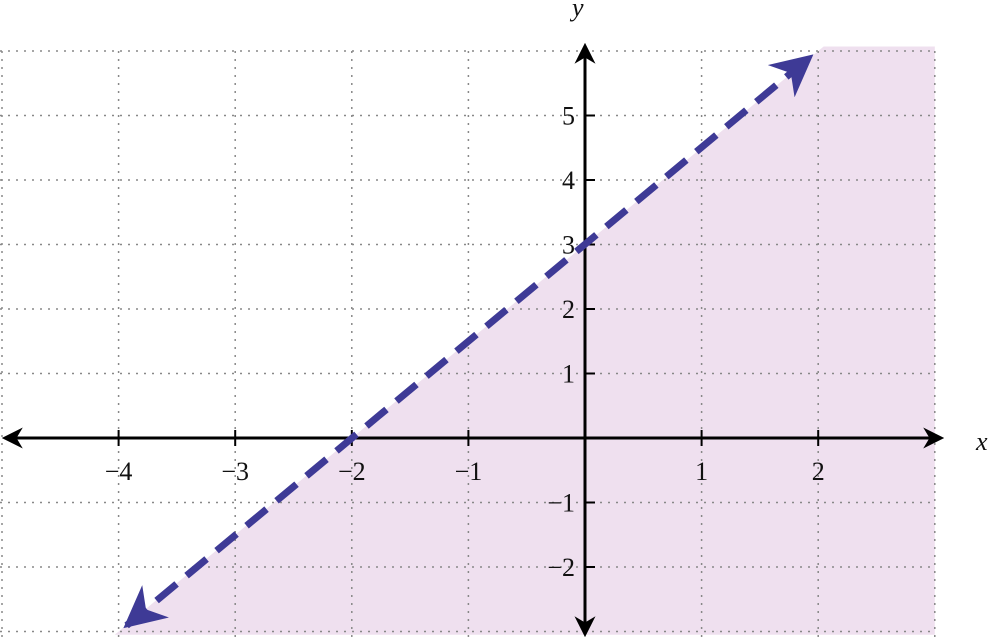 Image resolution: width=992 pixels, height=637 pixels. Describe the element at coordinates (561, 503) in the screenshot. I see `y-tick-label: −1` at that location.